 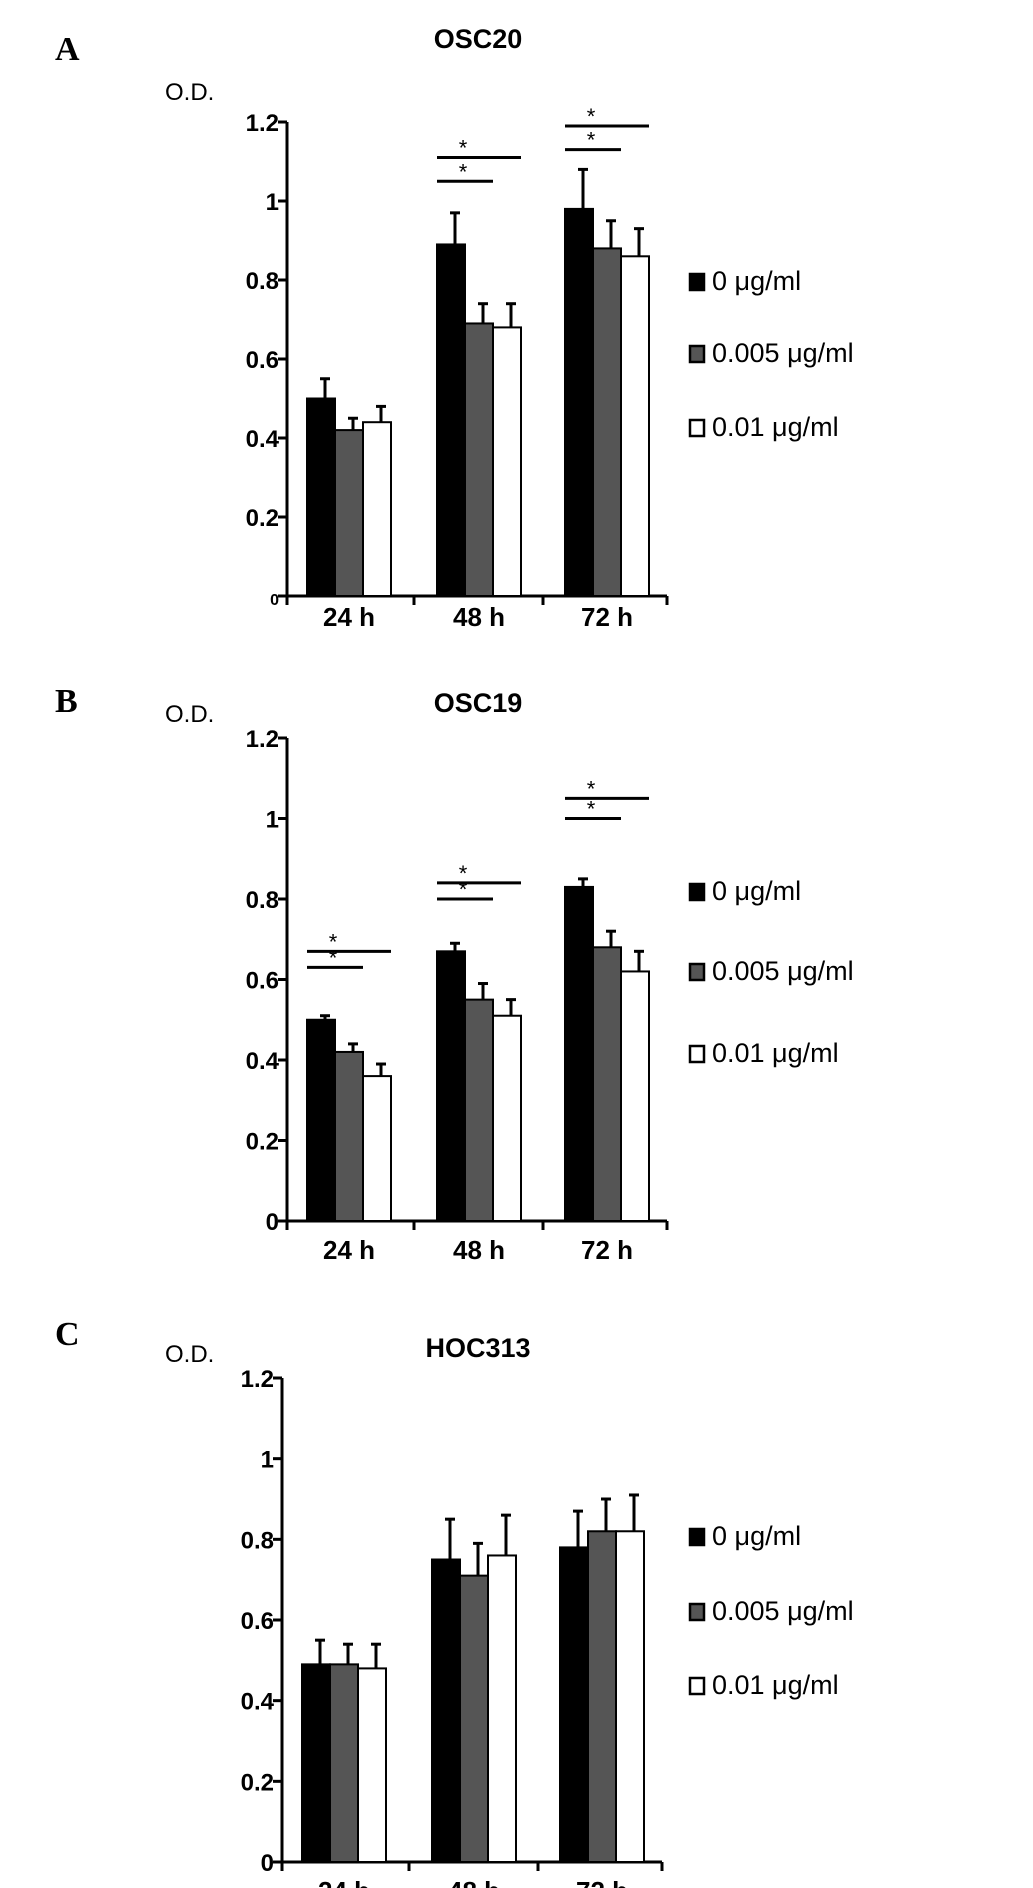 What do you see at coordinates (67, 49) in the screenshot?
I see `panel-letter: A` at bounding box center [67, 49].